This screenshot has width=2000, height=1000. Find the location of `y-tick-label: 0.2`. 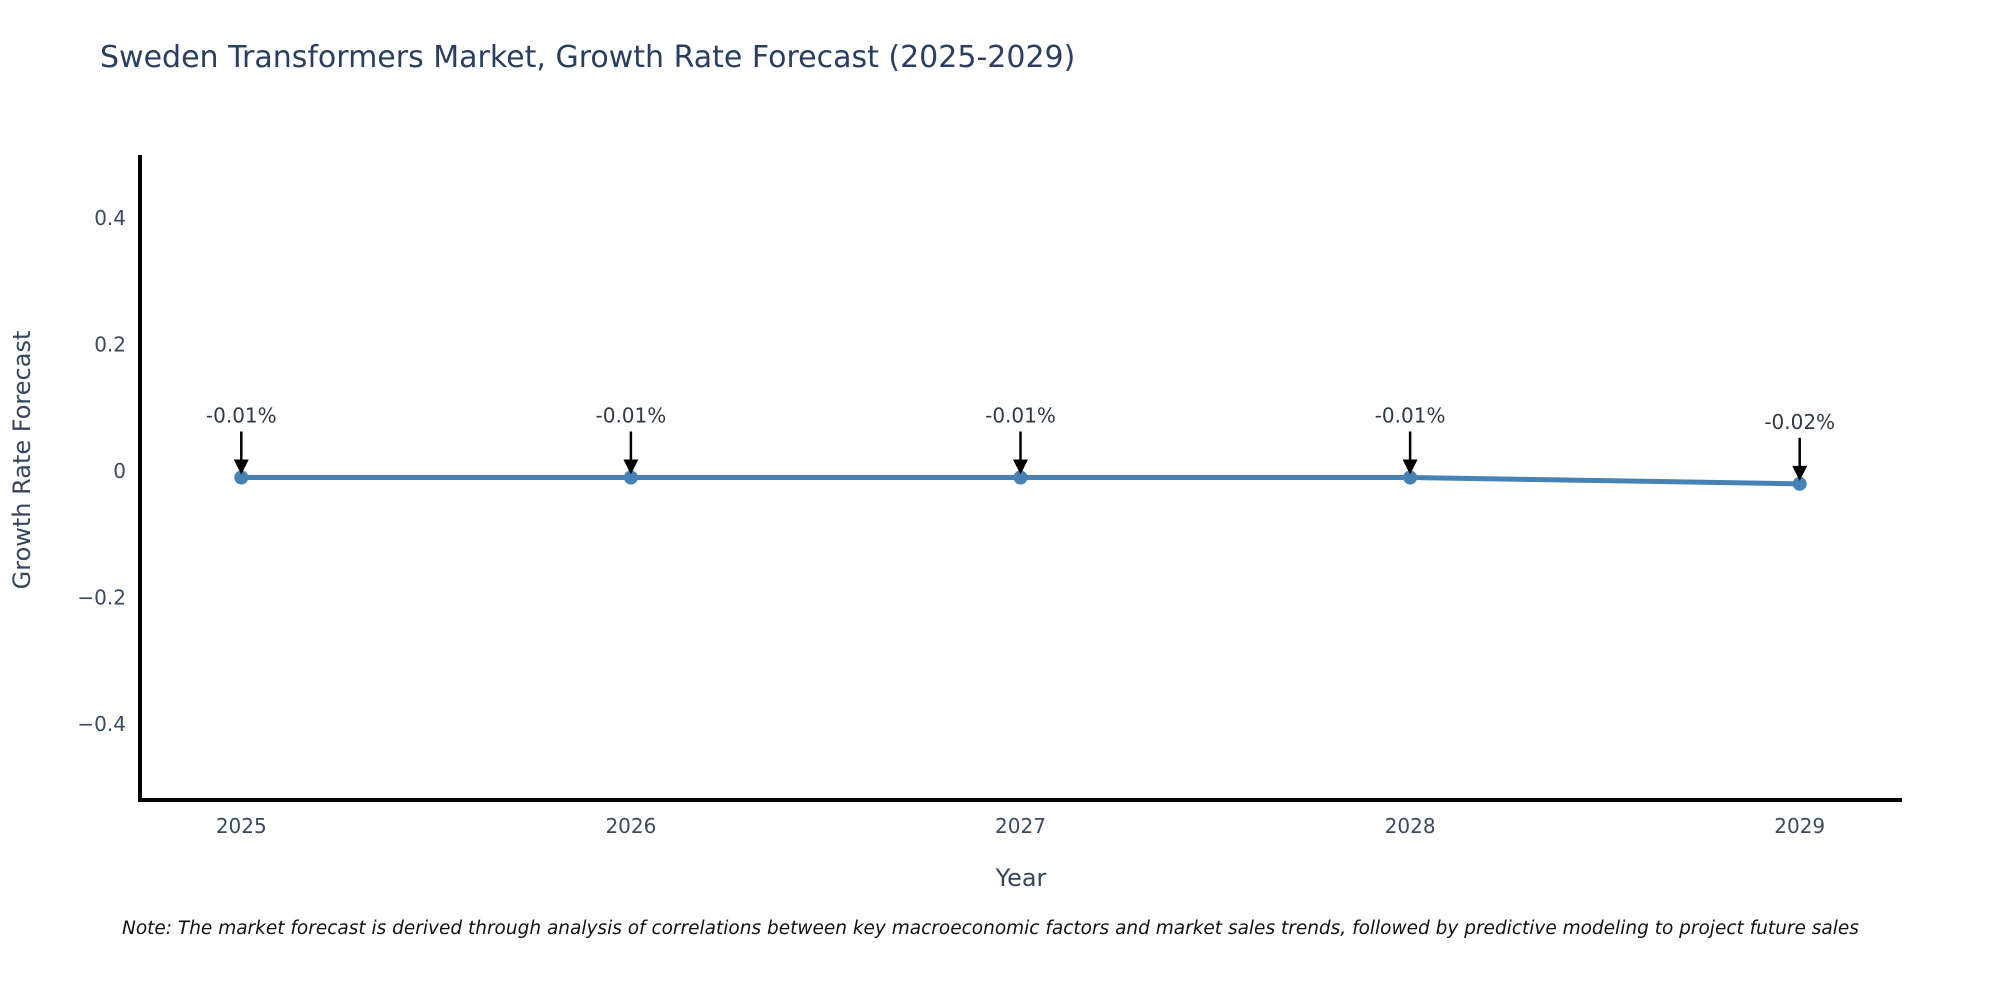

y-tick-label: 0.2 is located at coordinates (110, 345).